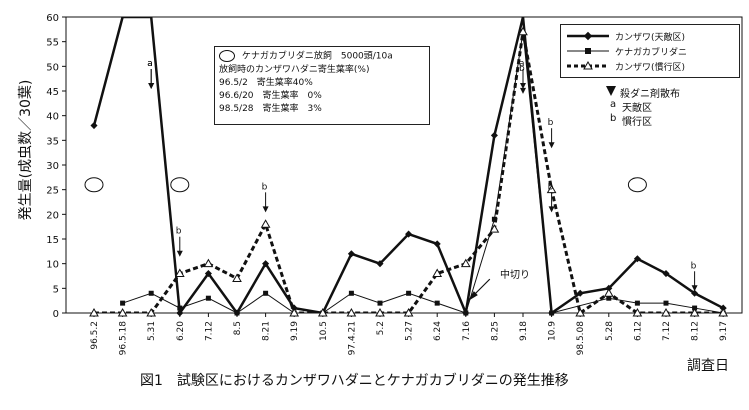 Image resolution: width=749 pixels, height=410 pixels. I want to click on x-tick-label: 5.28, so click(610, 331).